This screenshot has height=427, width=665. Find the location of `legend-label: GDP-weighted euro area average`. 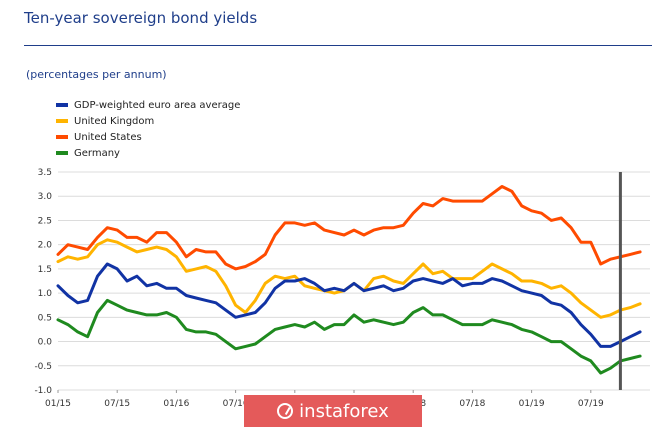

legend-label: GDP-weighted euro area average is located at coordinates (157, 105).